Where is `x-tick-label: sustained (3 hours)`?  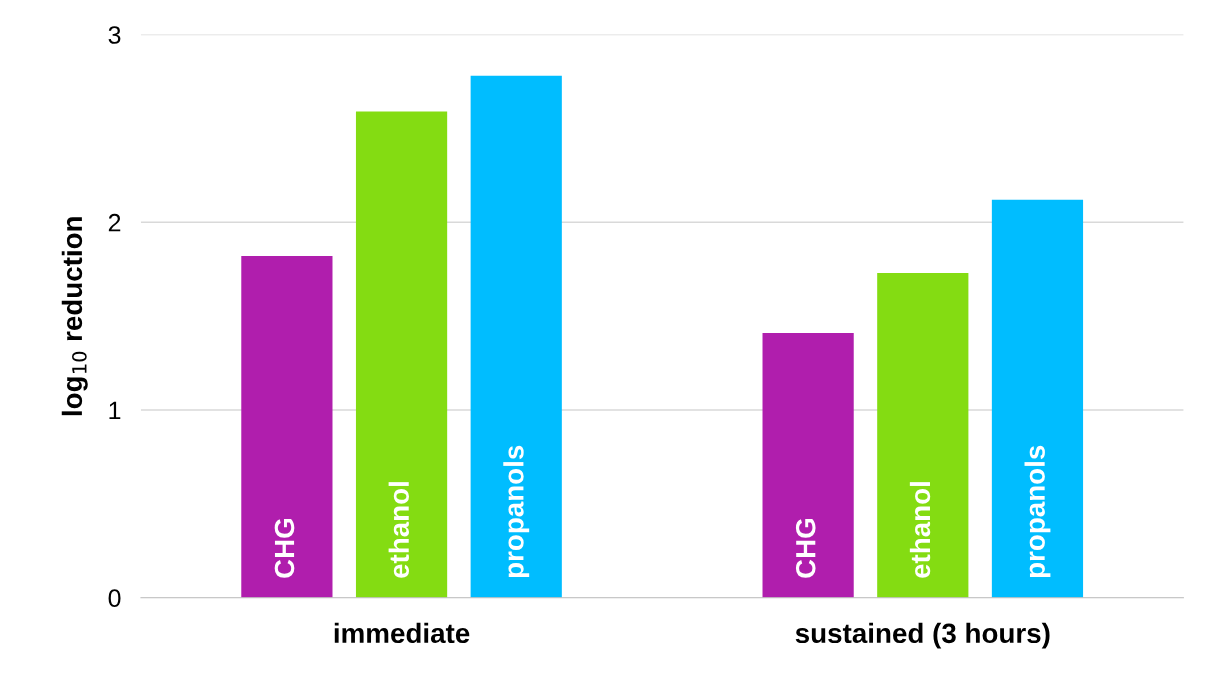 x-tick-label: sustained (3 hours) is located at coordinates (922, 635).